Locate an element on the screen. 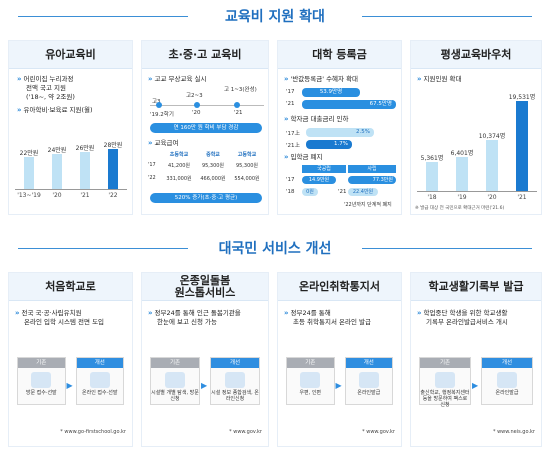 The height and width of the screenshot is (455, 550). tick-label: '19 is located at coordinates (462, 197).